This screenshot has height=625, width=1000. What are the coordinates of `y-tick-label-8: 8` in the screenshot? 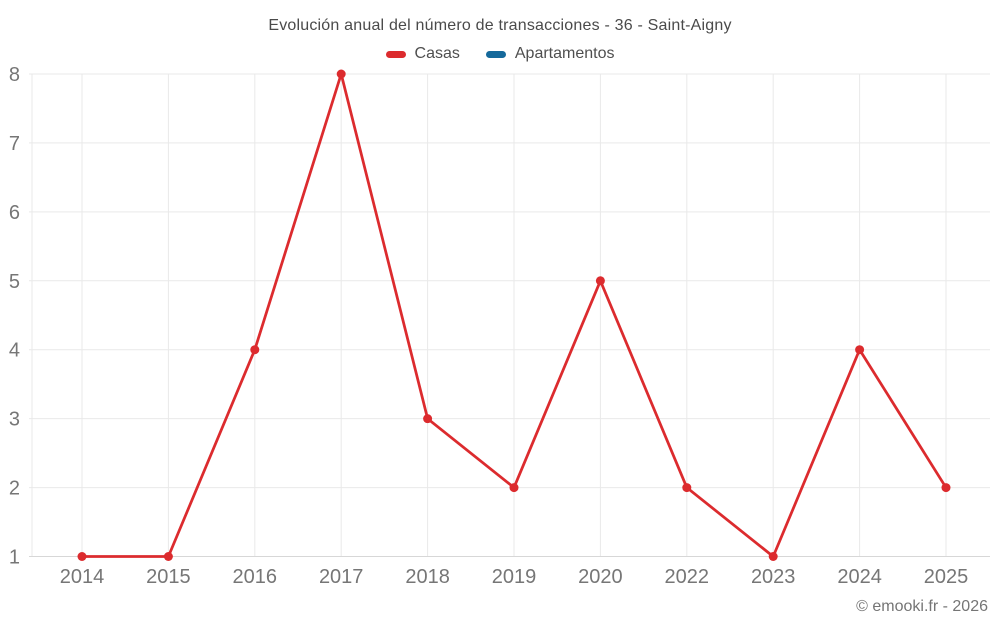 It's located at (14, 75).